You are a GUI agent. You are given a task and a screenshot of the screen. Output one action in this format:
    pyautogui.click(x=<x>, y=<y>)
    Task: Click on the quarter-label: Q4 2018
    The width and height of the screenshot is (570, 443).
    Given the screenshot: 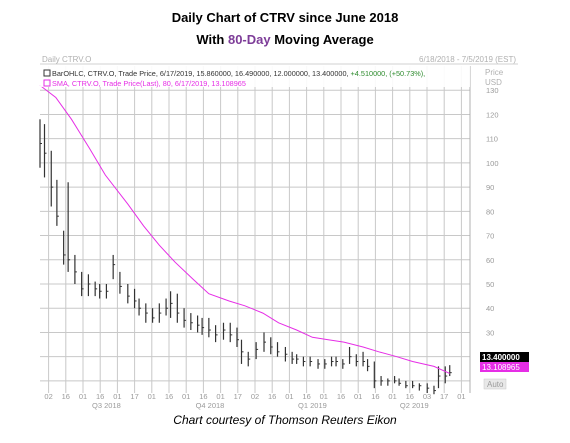 What is the action you would take?
    pyautogui.click(x=210, y=405)
    